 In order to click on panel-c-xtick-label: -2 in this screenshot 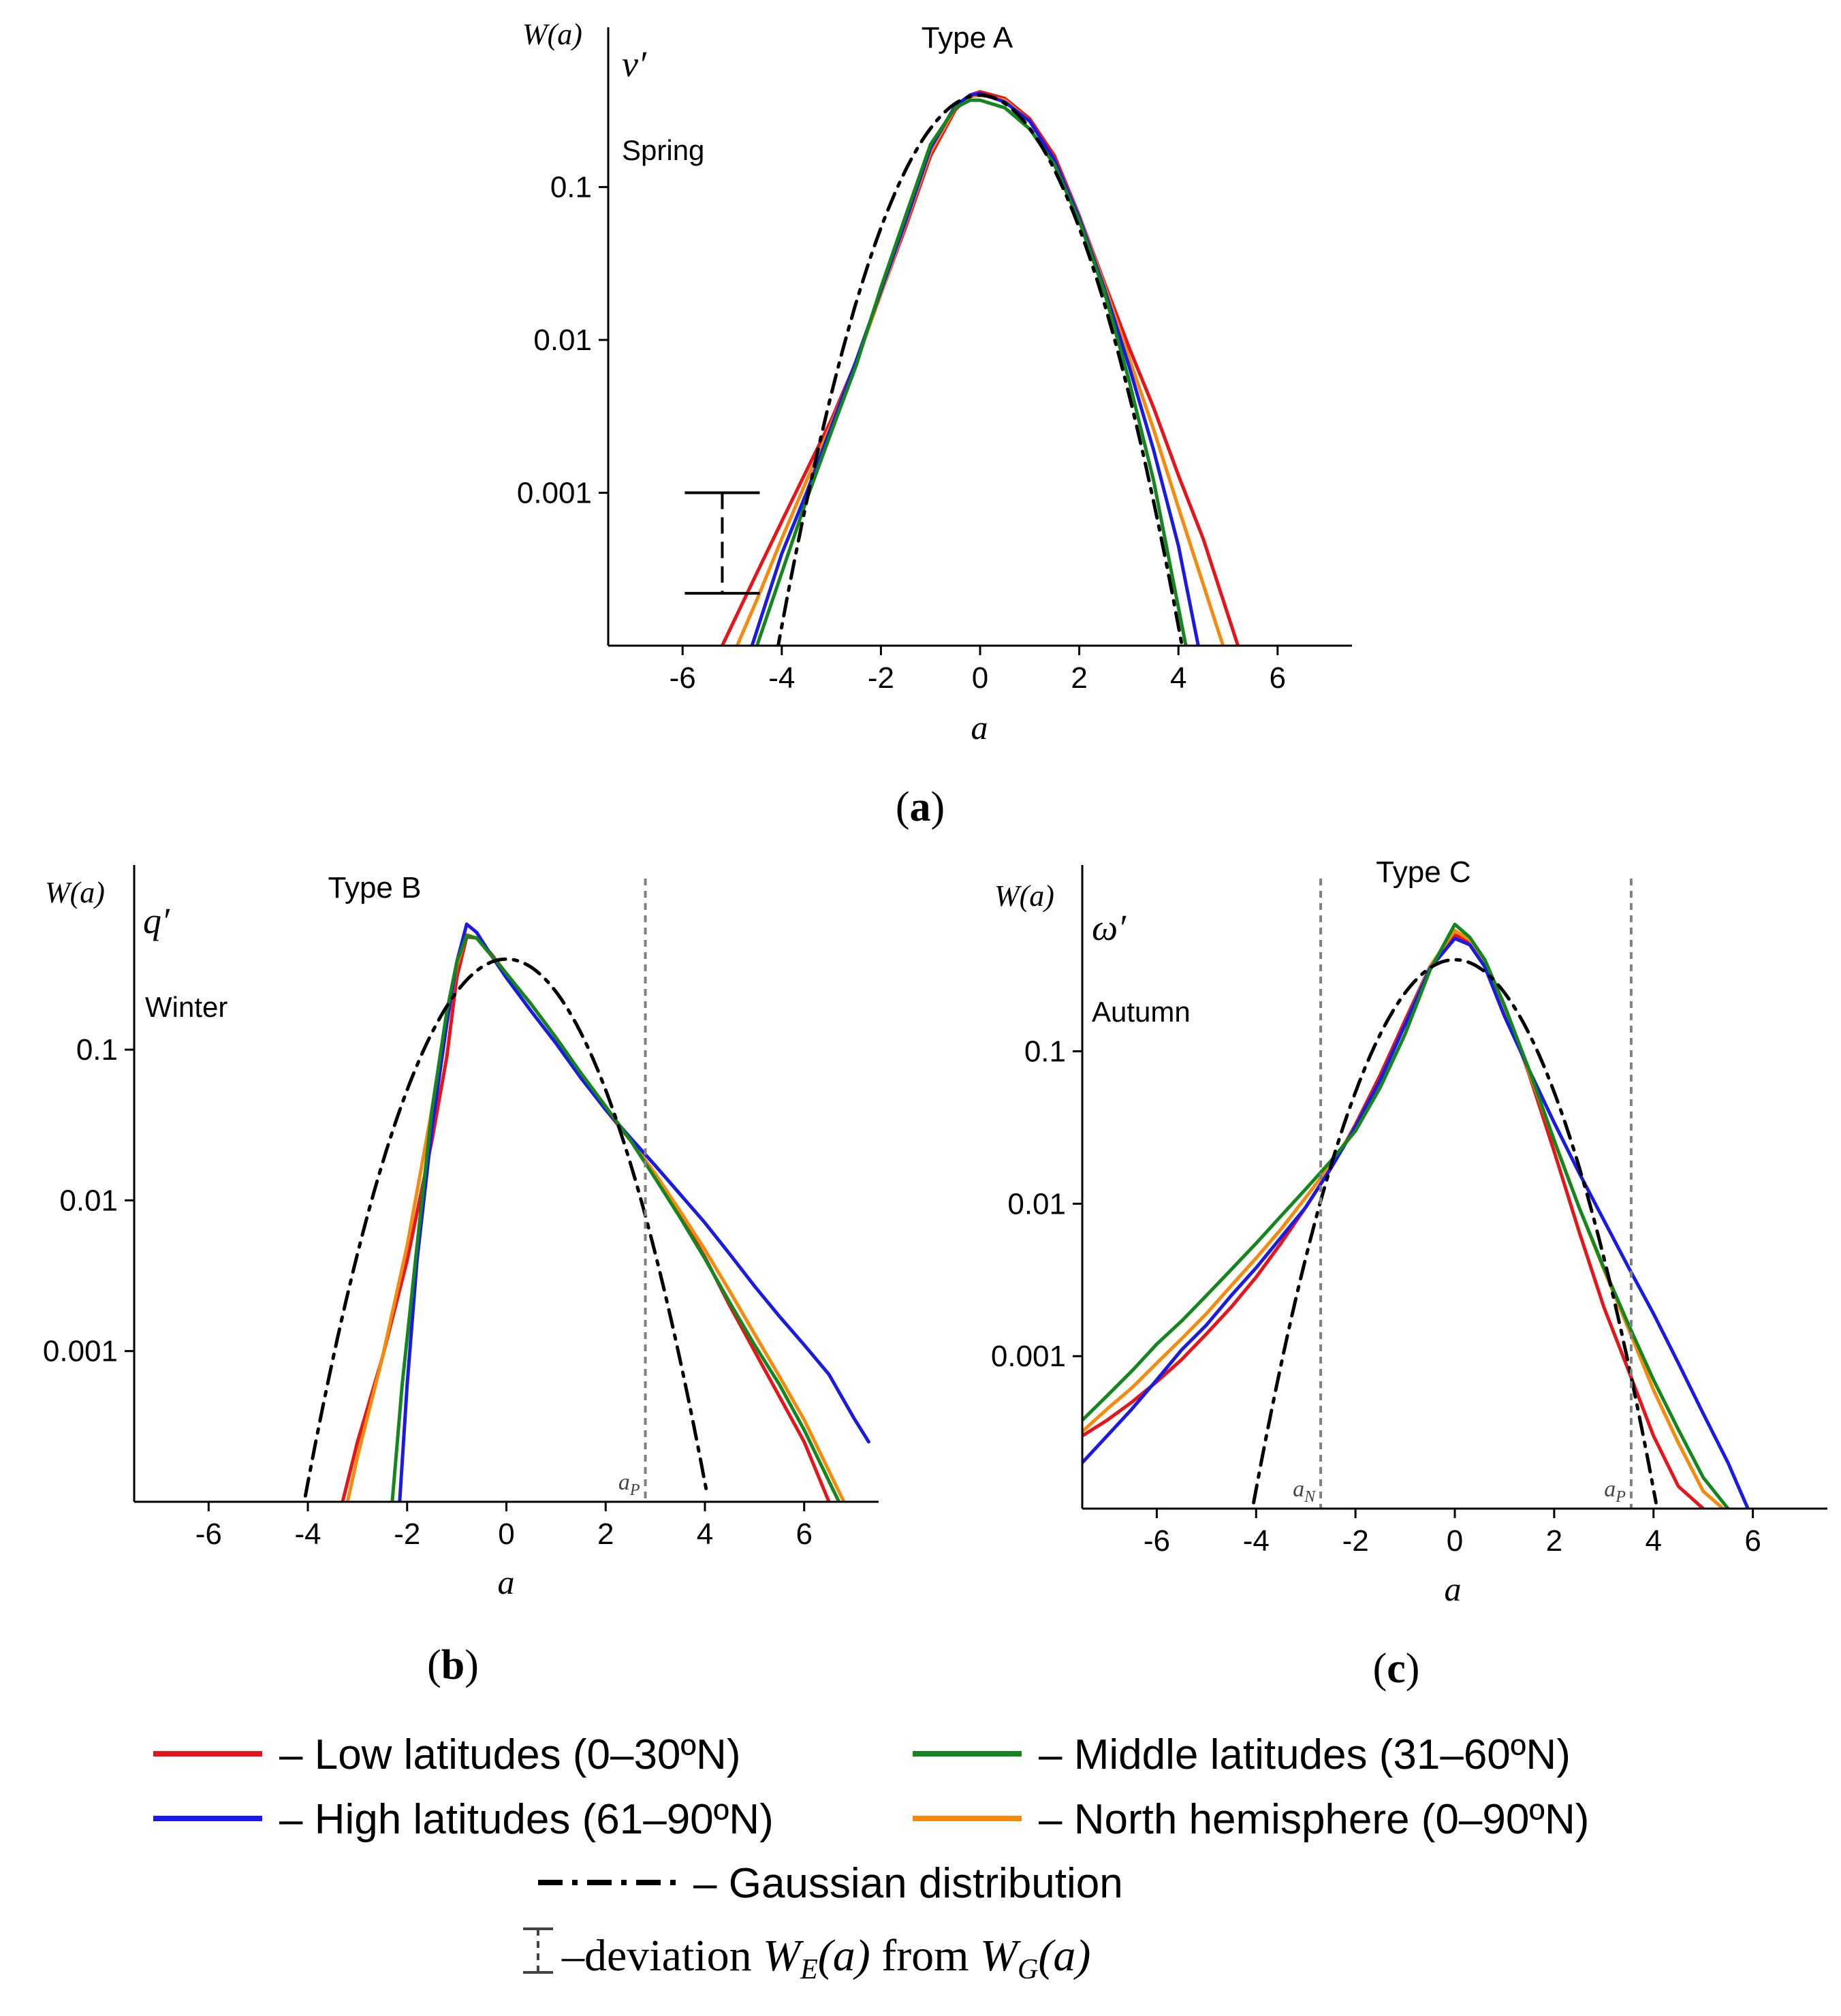, I will do `click(1356, 1541)`.